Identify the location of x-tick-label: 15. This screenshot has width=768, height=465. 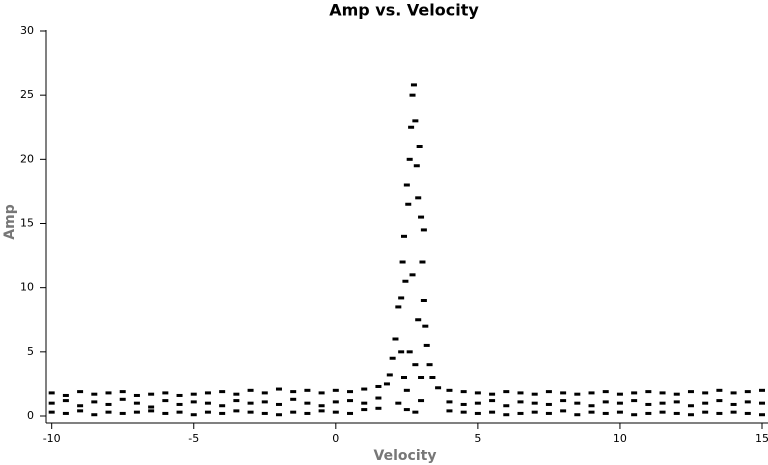
(761, 438).